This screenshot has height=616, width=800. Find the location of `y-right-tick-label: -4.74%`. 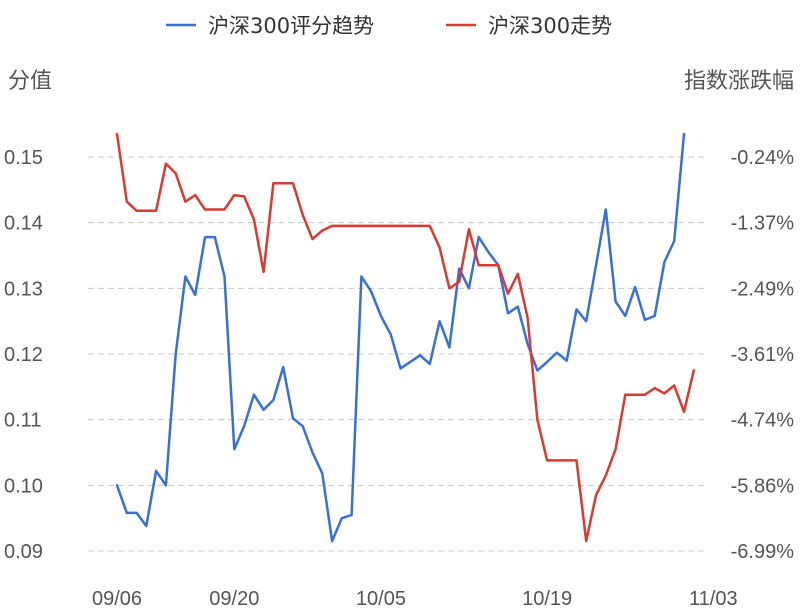

y-right-tick-label: -4.74% is located at coordinates (763, 421).